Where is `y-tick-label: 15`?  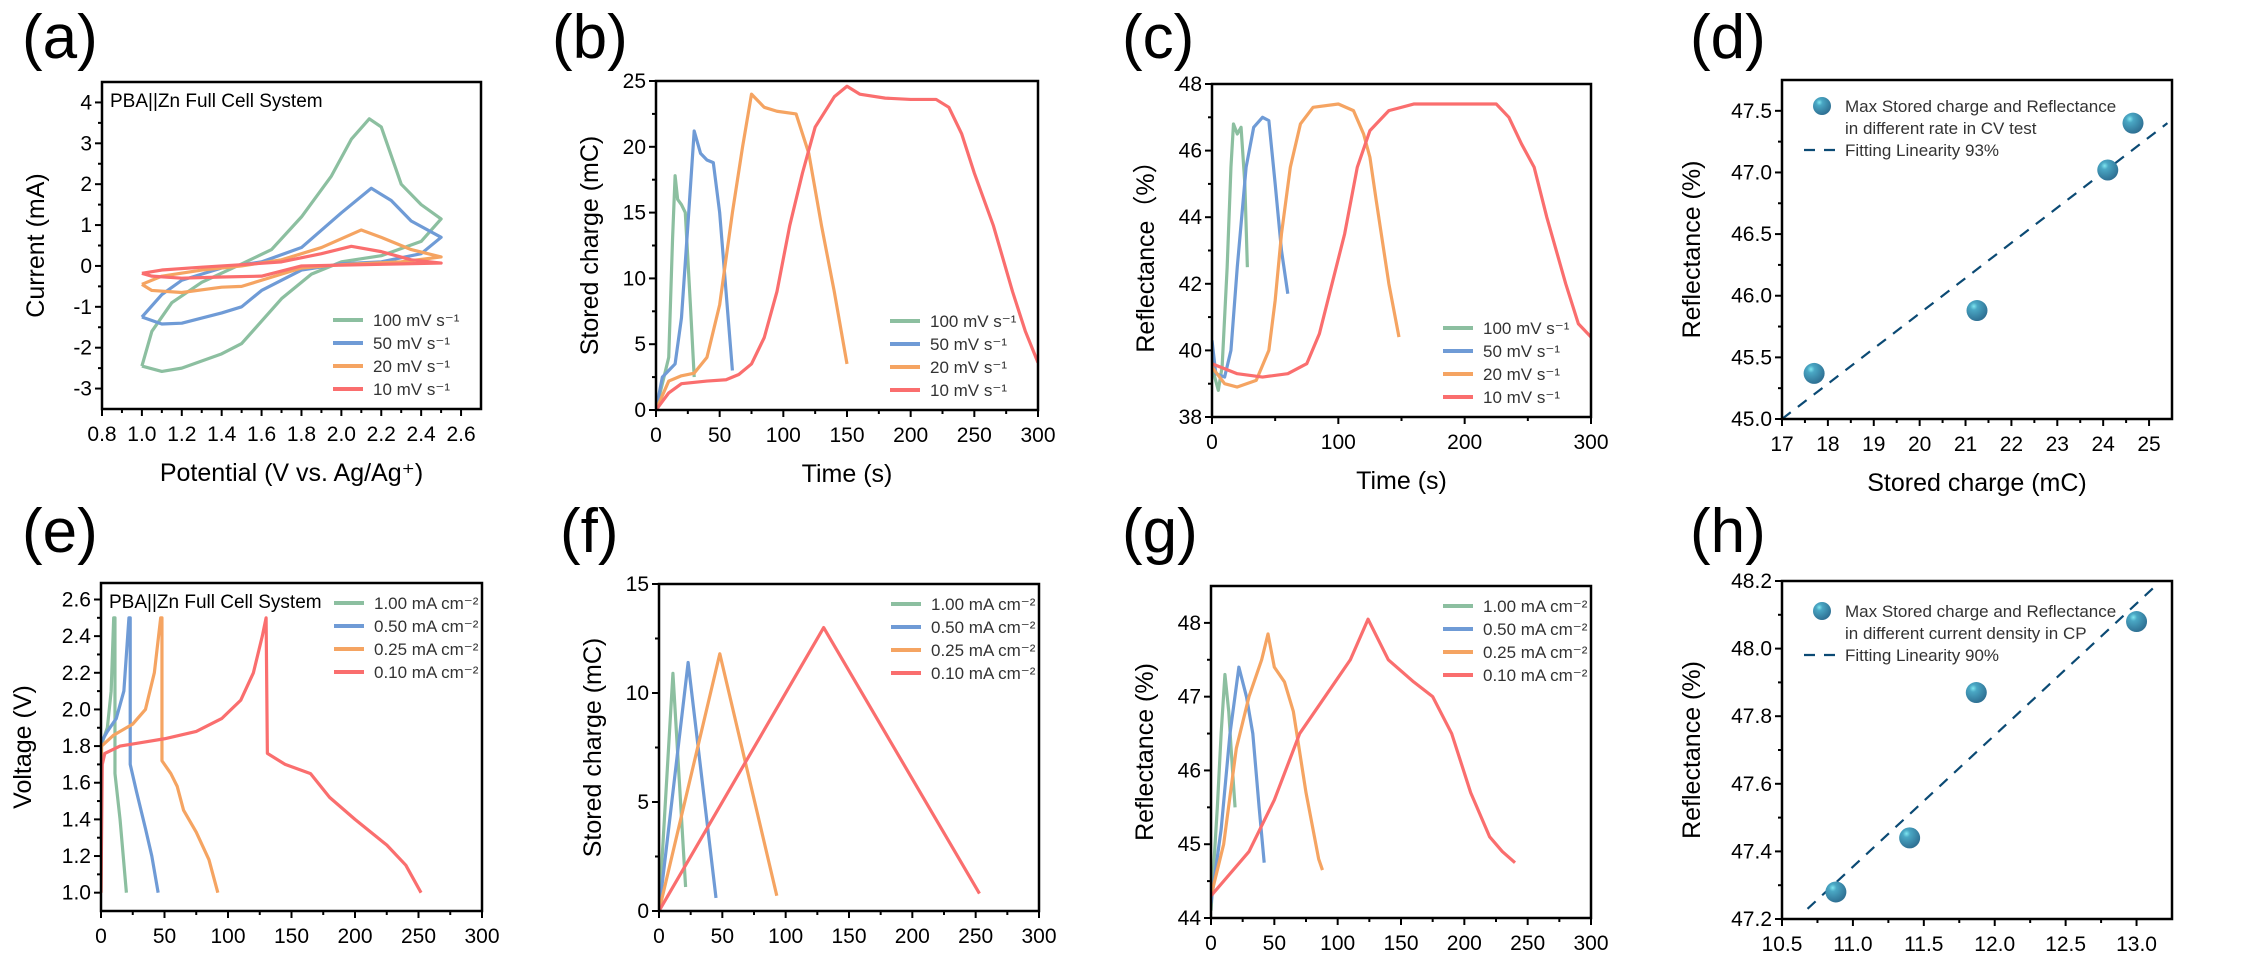
y-tick-label: 15 is located at coordinates (634, 213).